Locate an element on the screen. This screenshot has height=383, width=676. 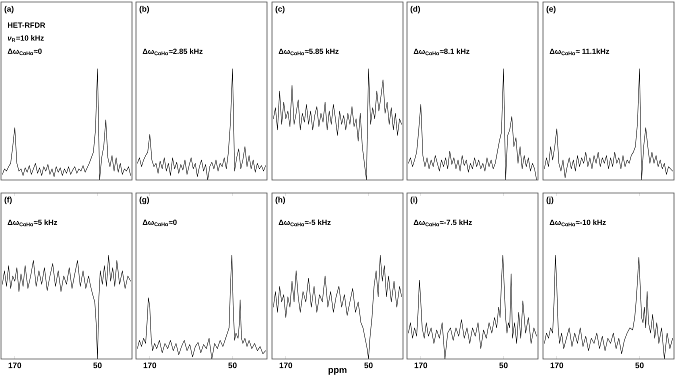
chart-title: (c) is located at coordinates (280, 10).